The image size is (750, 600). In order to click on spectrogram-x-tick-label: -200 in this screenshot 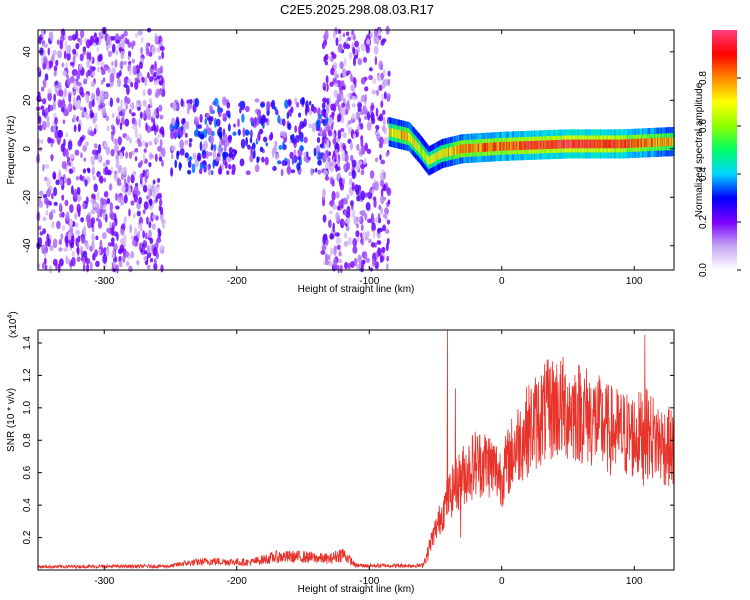, I will do `click(237, 281)`.